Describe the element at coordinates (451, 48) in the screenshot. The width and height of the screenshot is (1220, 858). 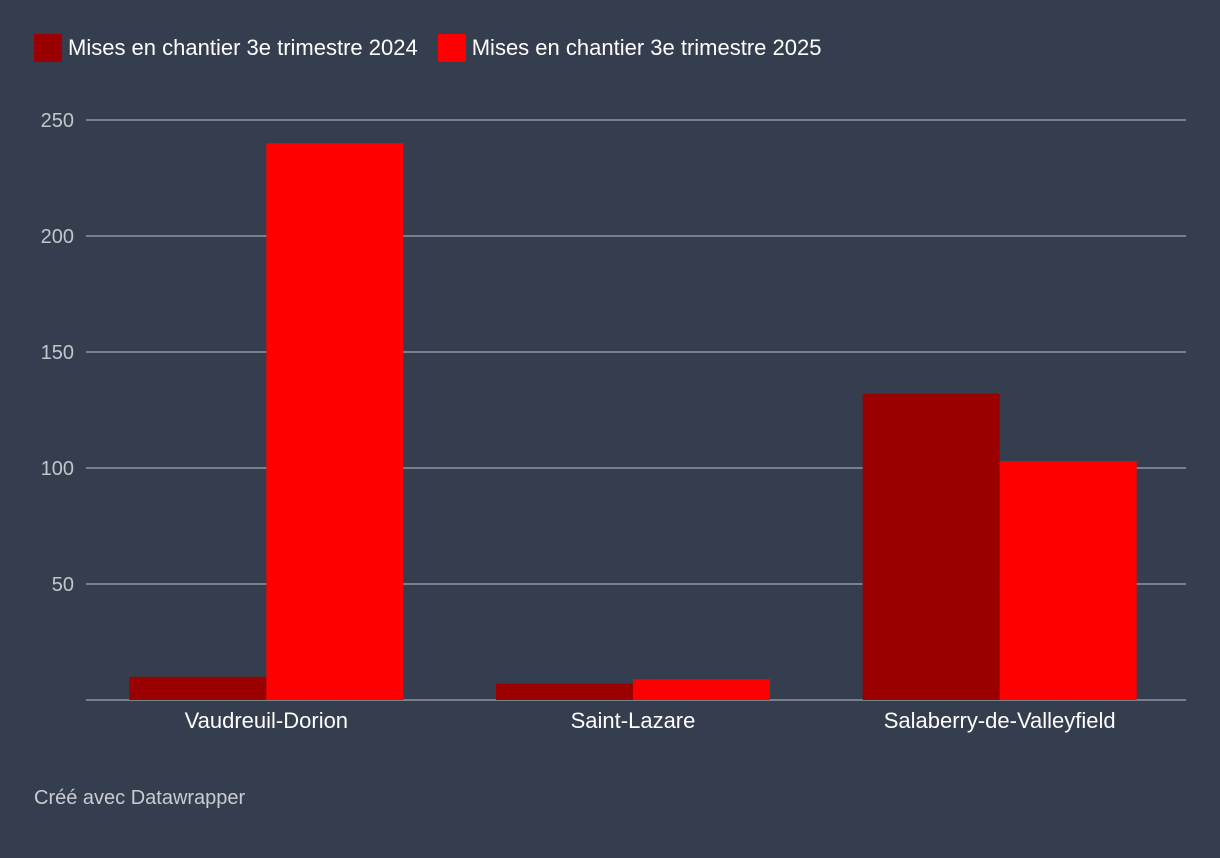
I see `legend-swatch-2025` at that location.